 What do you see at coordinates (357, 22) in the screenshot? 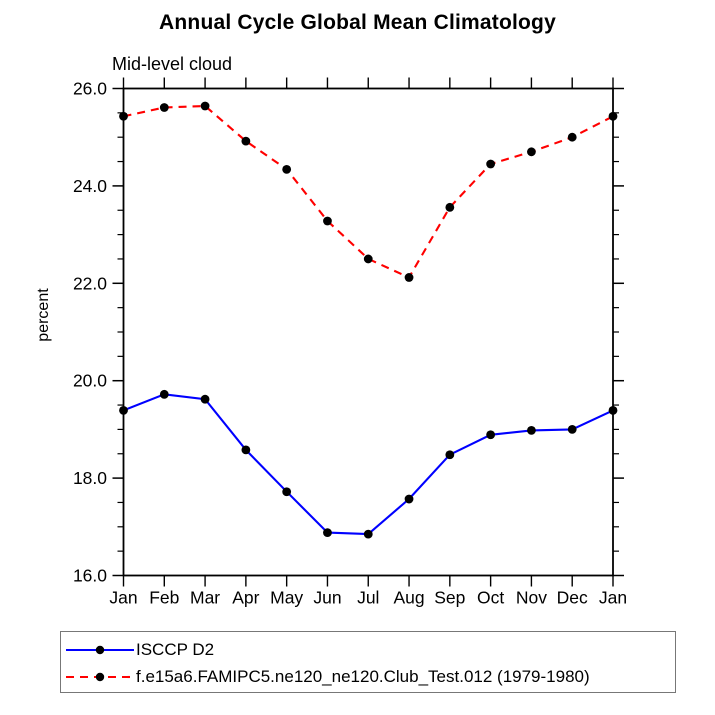
I see `chart-title: Annual Cycle Global Mean Climatology` at bounding box center [357, 22].